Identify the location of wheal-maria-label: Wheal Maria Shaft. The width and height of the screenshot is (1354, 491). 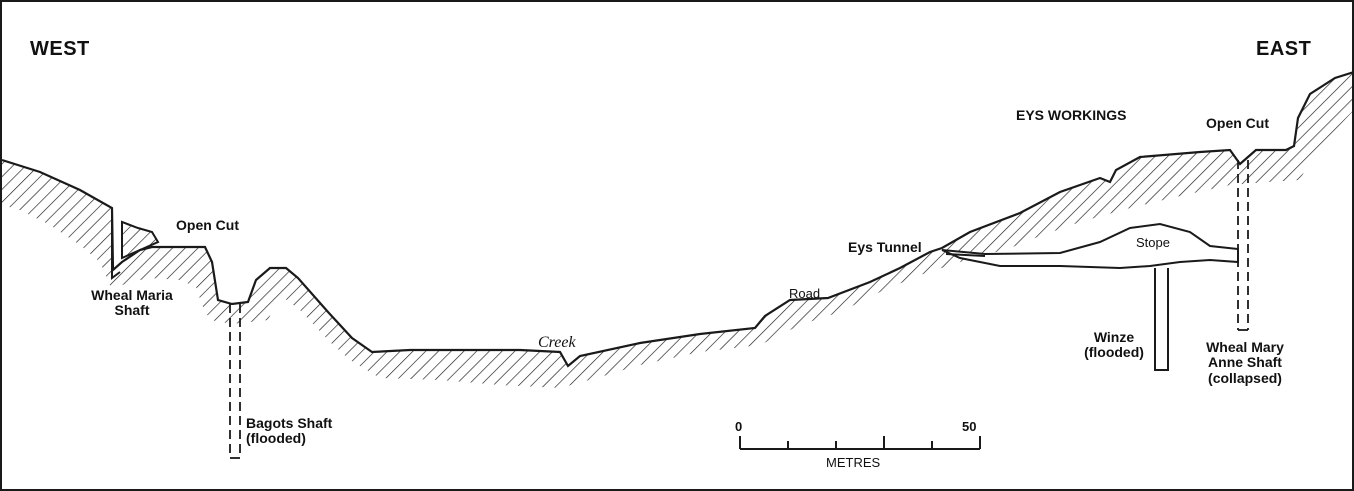
(132, 303).